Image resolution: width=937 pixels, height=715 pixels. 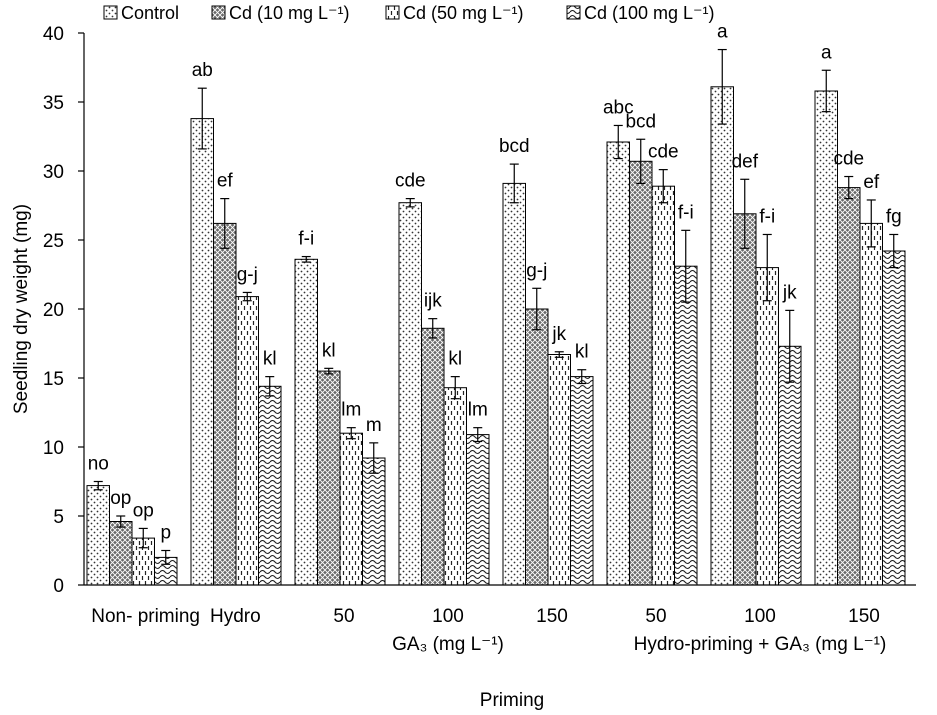 What do you see at coordinates (120, 498) in the screenshot?
I see `significance-label: op` at bounding box center [120, 498].